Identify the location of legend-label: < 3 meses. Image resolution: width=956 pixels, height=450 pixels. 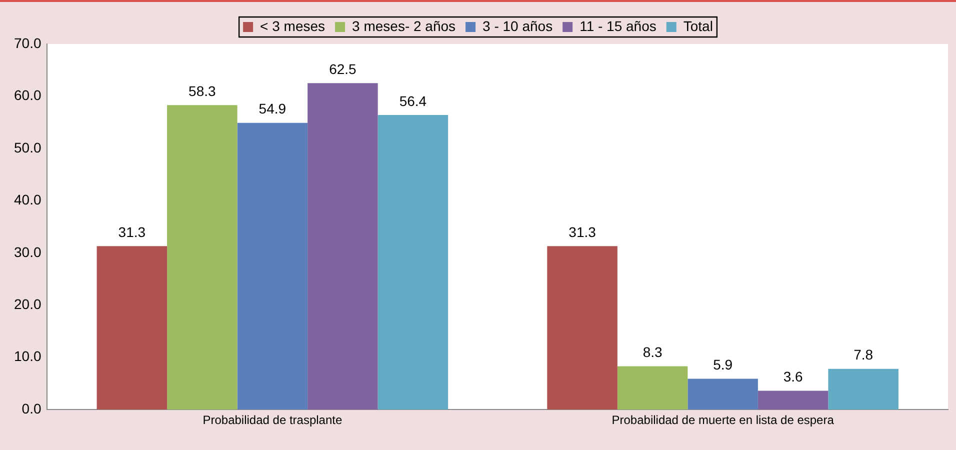
(293, 26).